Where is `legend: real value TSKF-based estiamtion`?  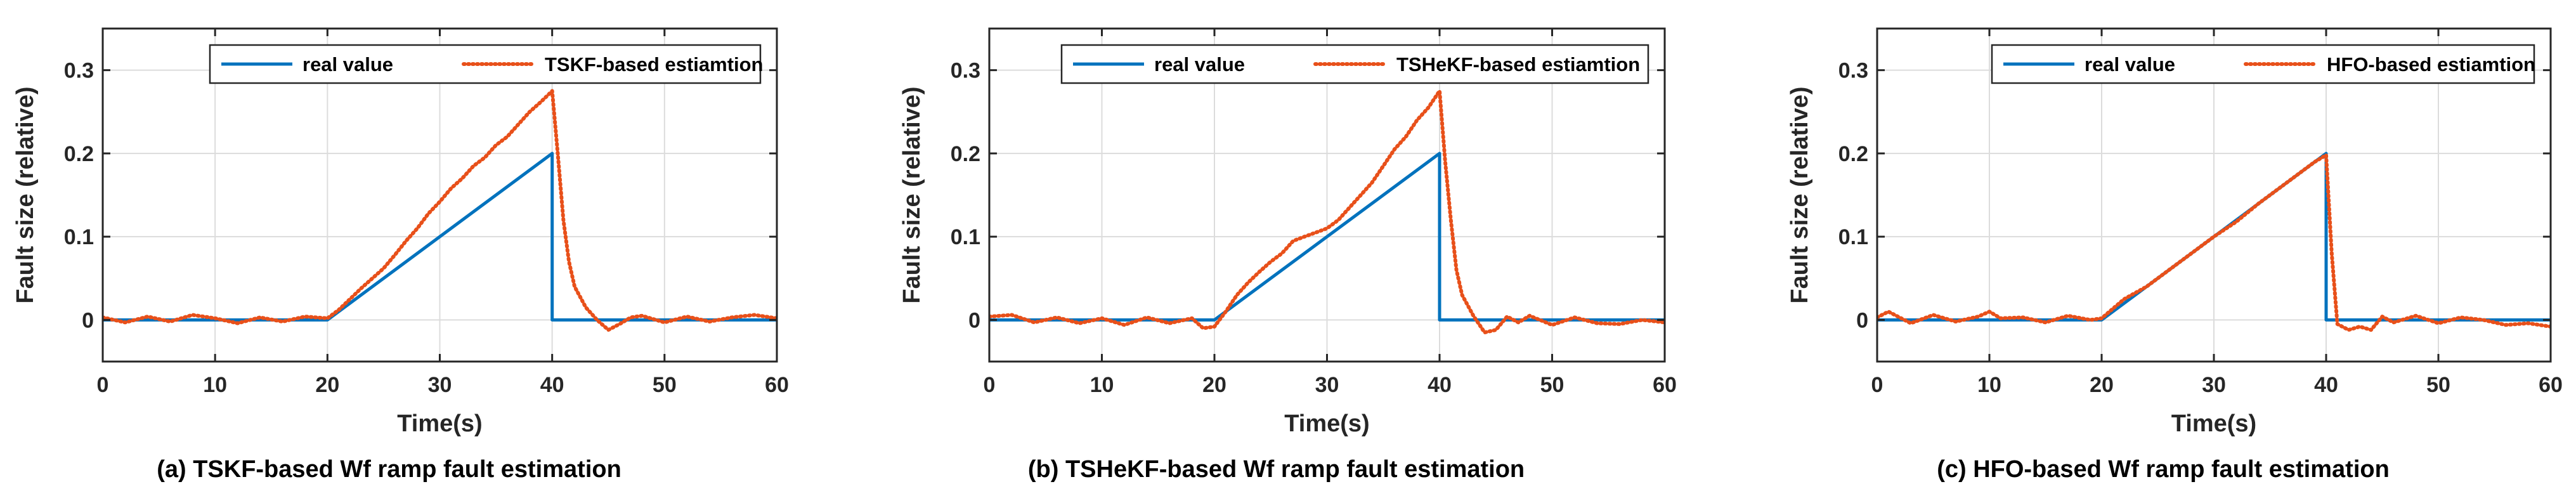
legend: real value TSKF-based estiamtion is located at coordinates (487, 64).